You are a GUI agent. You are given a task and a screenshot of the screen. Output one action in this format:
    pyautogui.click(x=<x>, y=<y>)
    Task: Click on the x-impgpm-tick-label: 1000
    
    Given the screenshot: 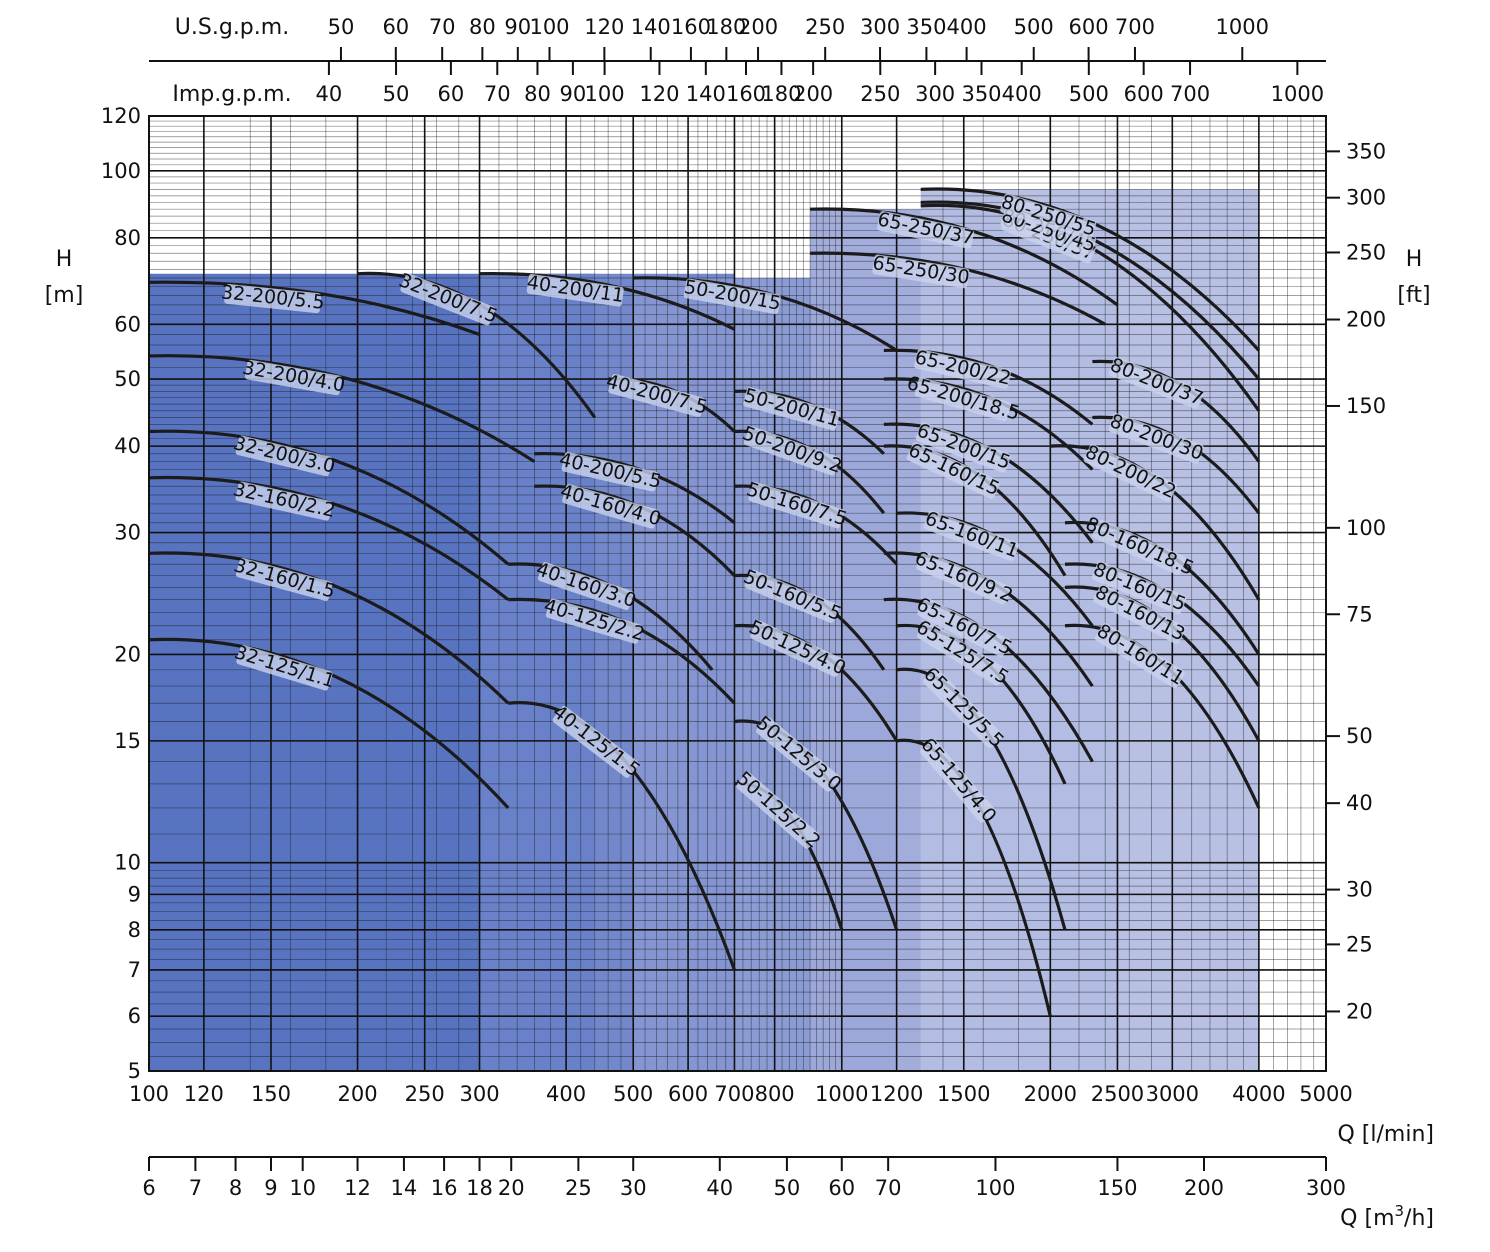 What is the action you would take?
    pyautogui.click(x=1297, y=94)
    